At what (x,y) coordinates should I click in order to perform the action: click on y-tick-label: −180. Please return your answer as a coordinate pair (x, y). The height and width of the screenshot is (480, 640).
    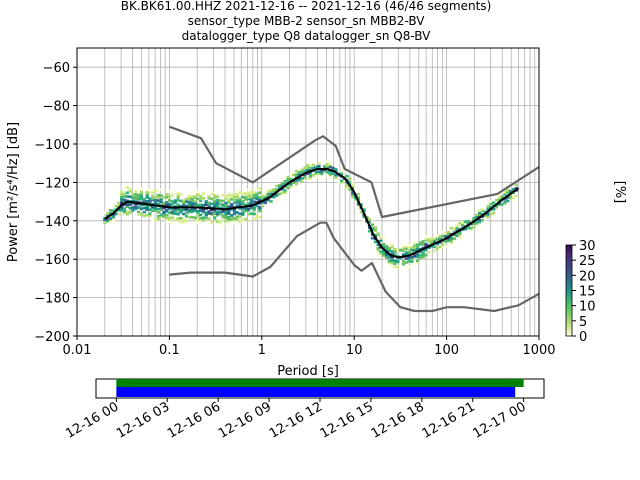
    Looking at the image, I should click on (52, 299).